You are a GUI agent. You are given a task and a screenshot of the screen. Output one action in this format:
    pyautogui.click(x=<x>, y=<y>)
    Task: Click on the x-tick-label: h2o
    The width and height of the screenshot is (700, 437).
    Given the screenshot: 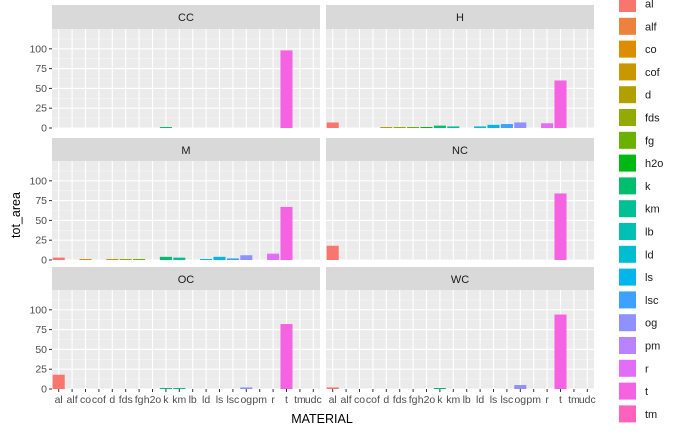 What is the action you would take?
    pyautogui.click(x=427, y=400)
    